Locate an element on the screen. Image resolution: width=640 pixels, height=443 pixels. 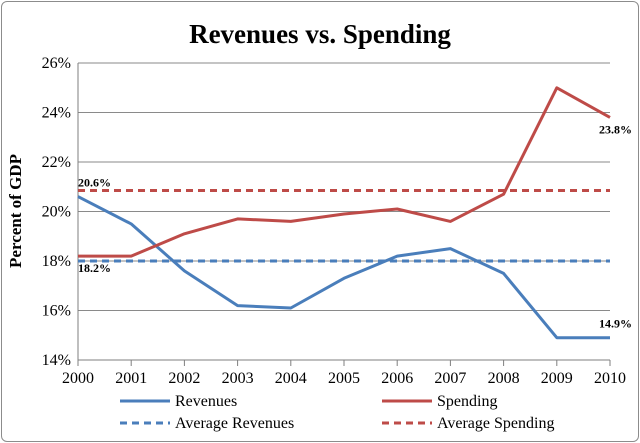
y-tick-label: 24% is located at coordinates (56, 113).